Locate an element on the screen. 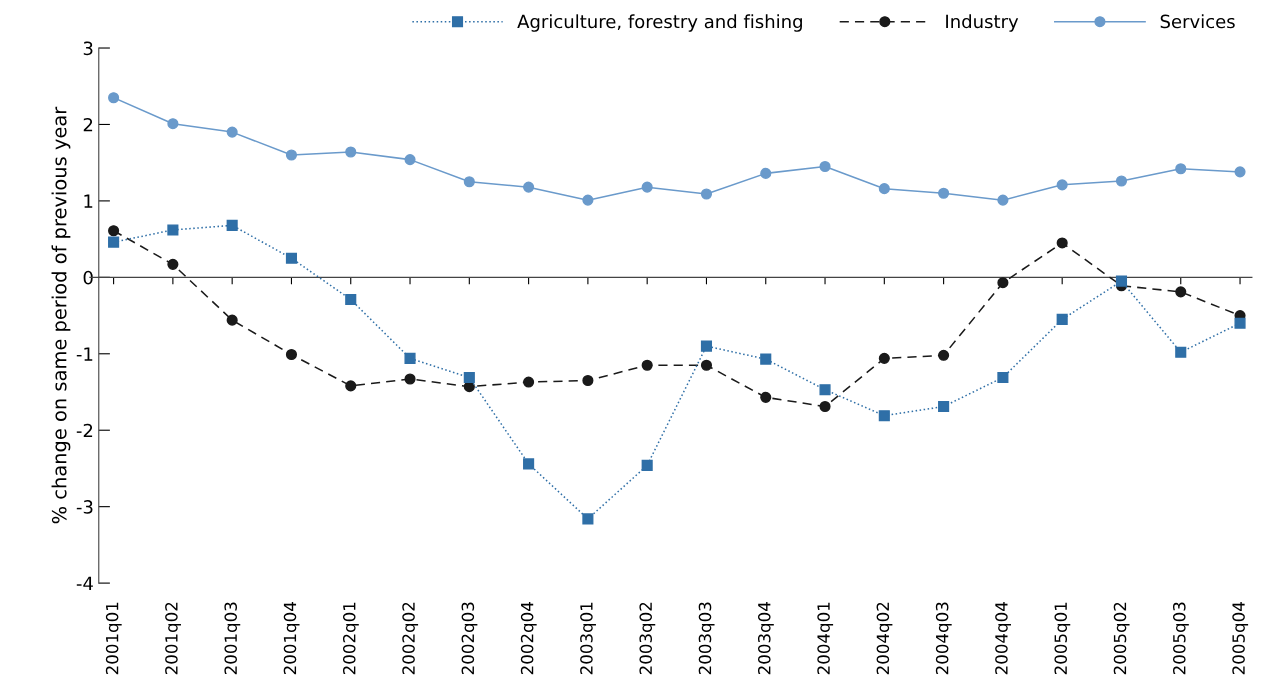 This screenshot has width=1284, height=686. x-tick-label: 2001q03 is located at coordinates (232, 638).